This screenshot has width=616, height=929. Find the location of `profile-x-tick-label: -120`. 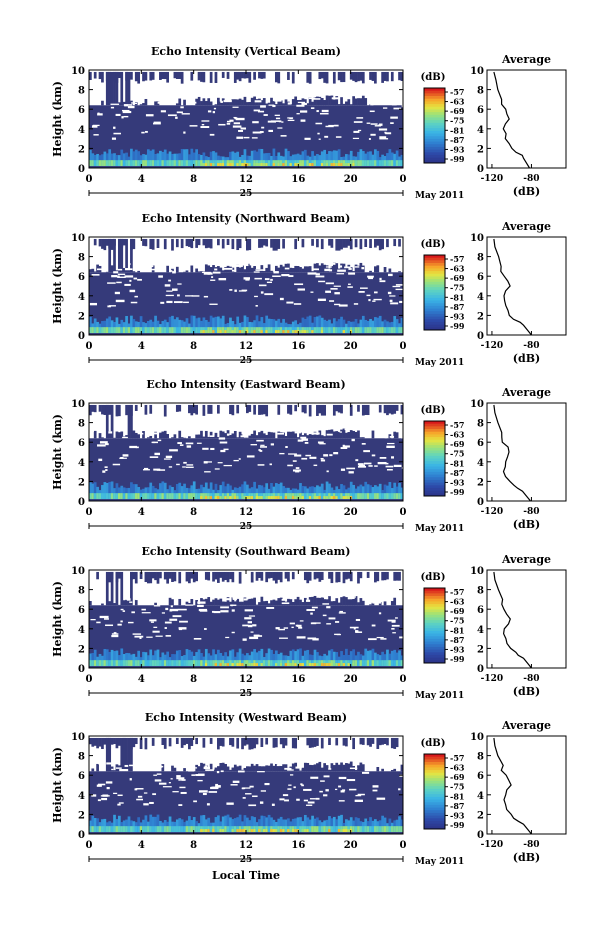

profile-x-tick-label: -120 is located at coordinates (492, 679).